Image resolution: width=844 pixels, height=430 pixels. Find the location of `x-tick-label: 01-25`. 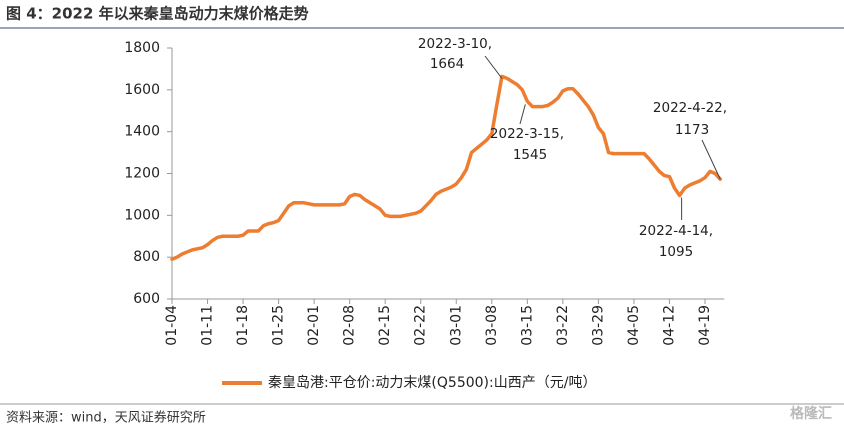

x-tick-label: 01-25 is located at coordinates (279, 325).